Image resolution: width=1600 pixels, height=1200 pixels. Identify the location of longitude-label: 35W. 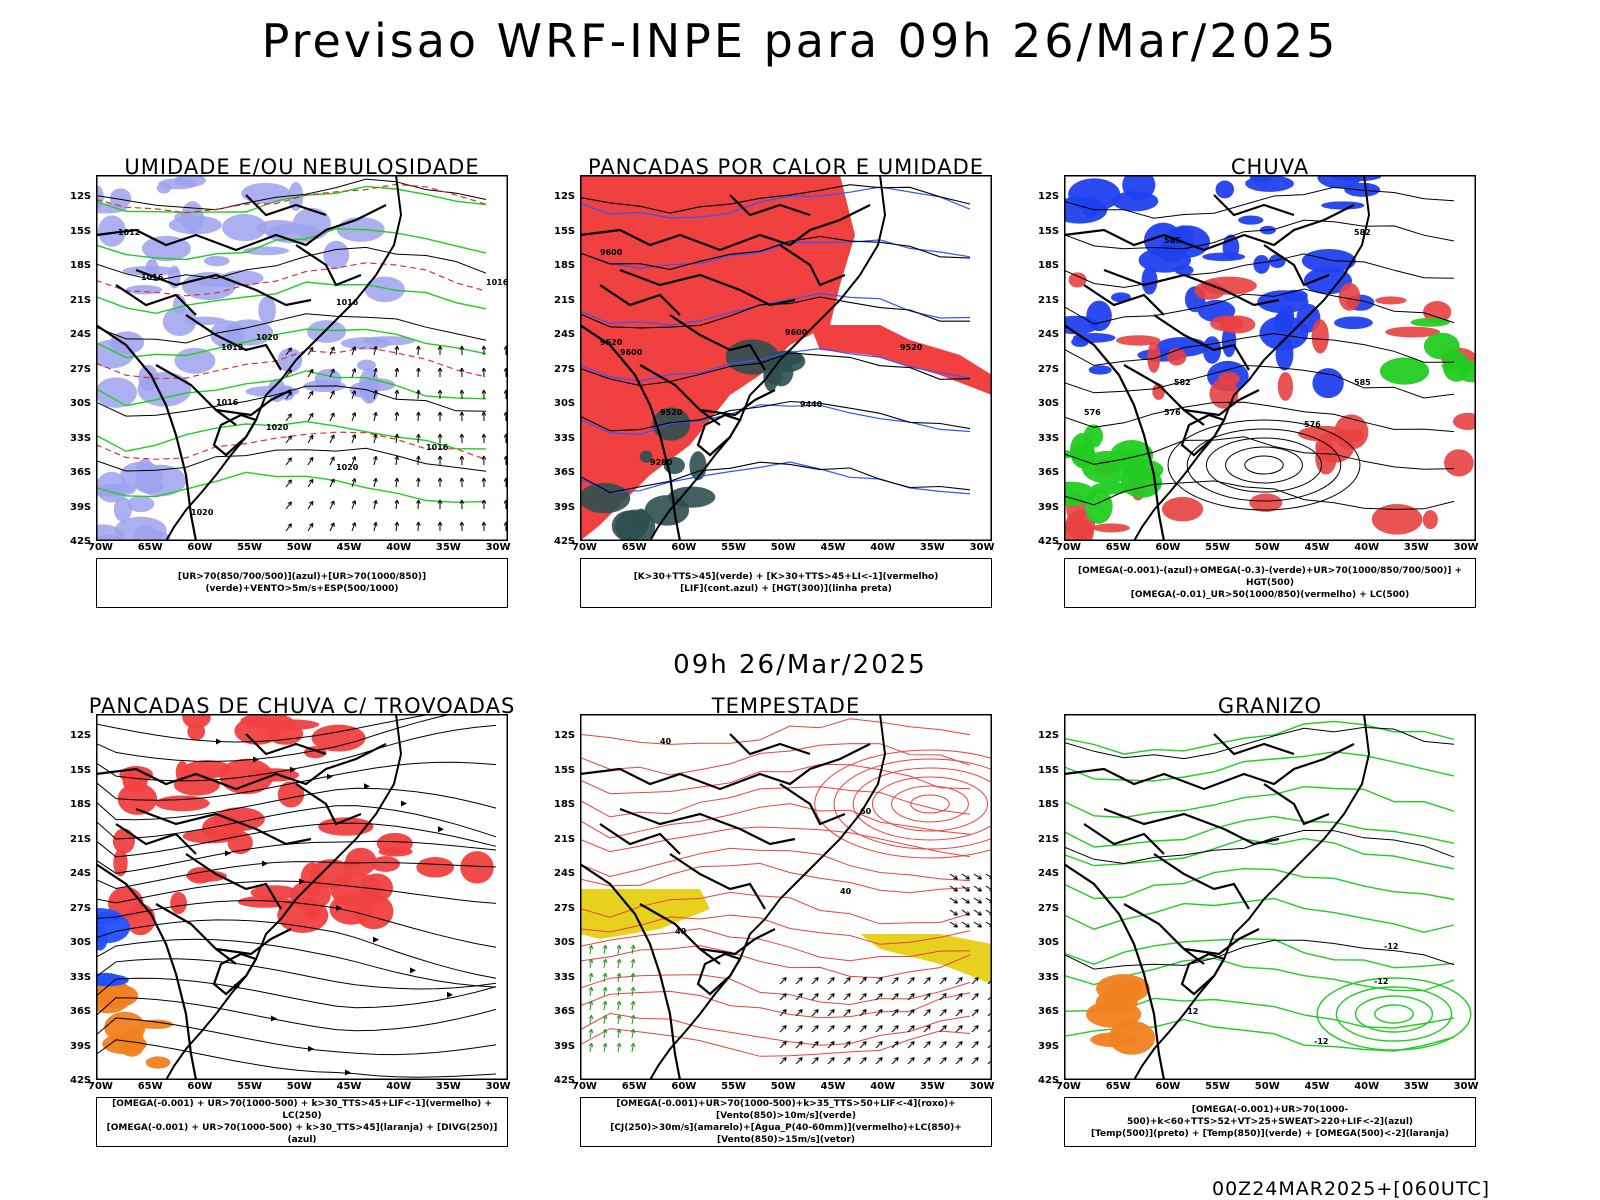
(1416, 547).